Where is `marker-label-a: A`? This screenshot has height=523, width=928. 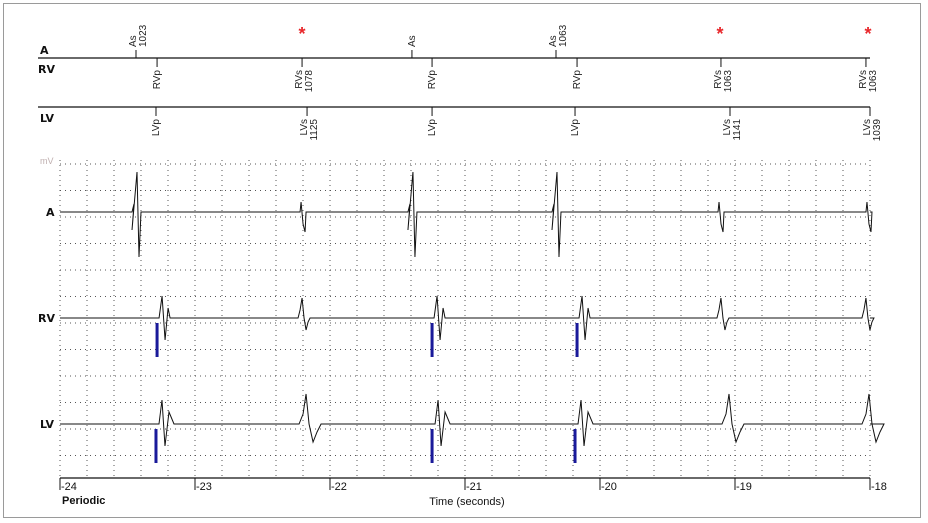
marker-label-a: A is located at coordinates (44, 50).